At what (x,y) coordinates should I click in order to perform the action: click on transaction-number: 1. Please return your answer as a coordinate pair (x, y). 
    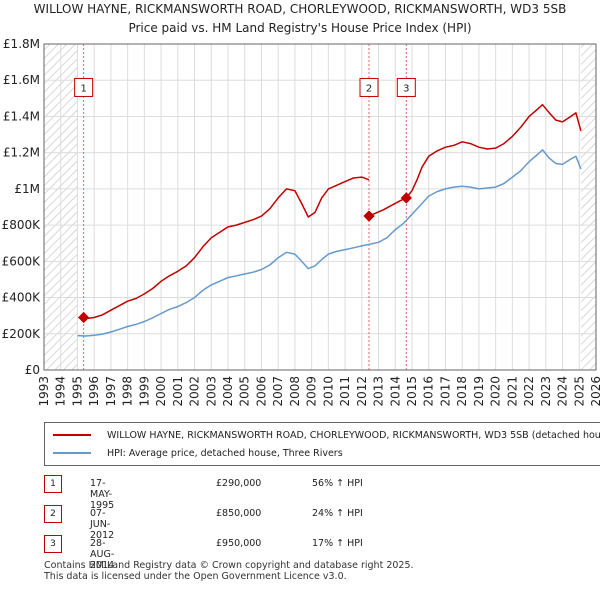
    Looking at the image, I should click on (53, 484).